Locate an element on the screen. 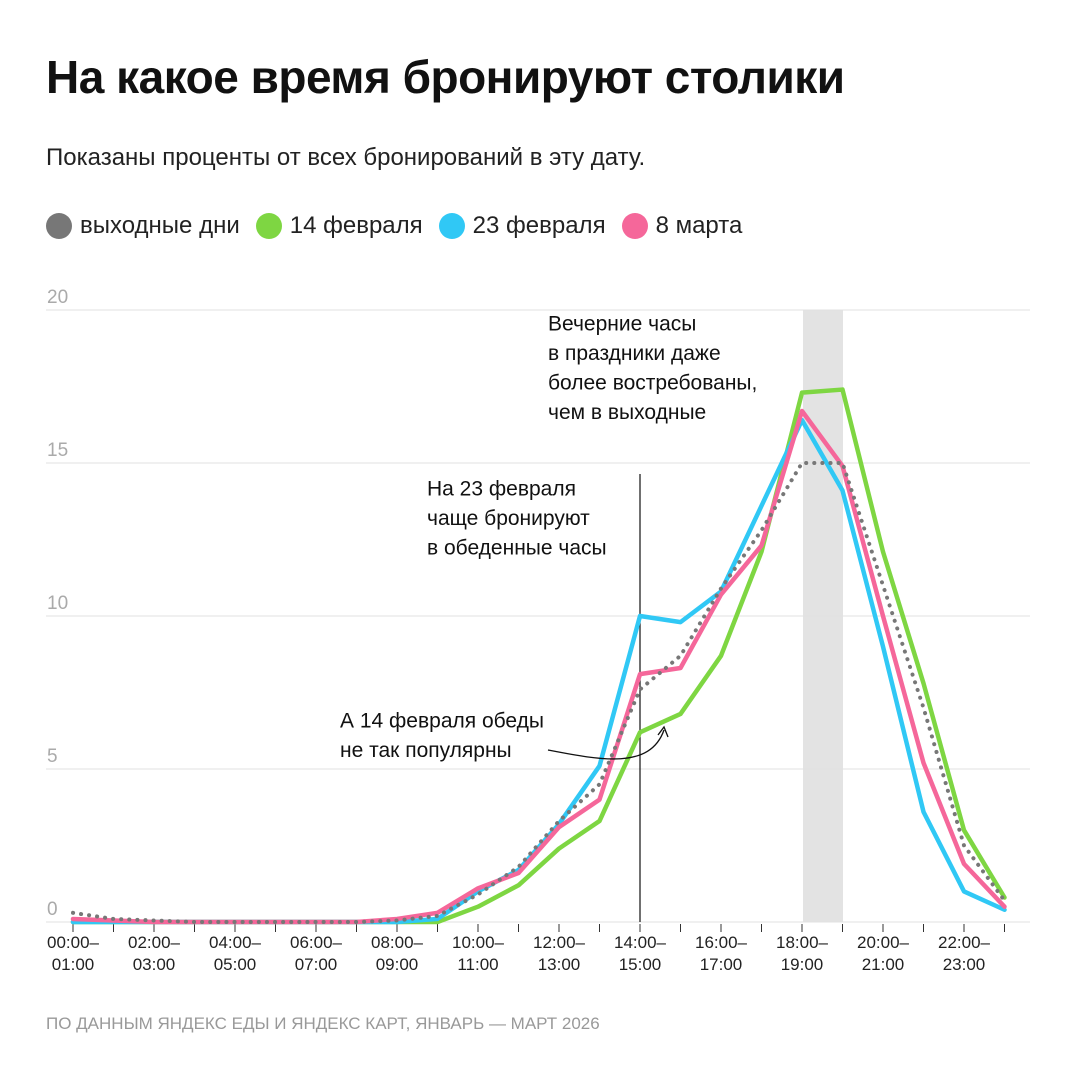 Image resolution: width=1080 pixels, height=1080 pixels. annotation-arrow is located at coordinates (606, 744).